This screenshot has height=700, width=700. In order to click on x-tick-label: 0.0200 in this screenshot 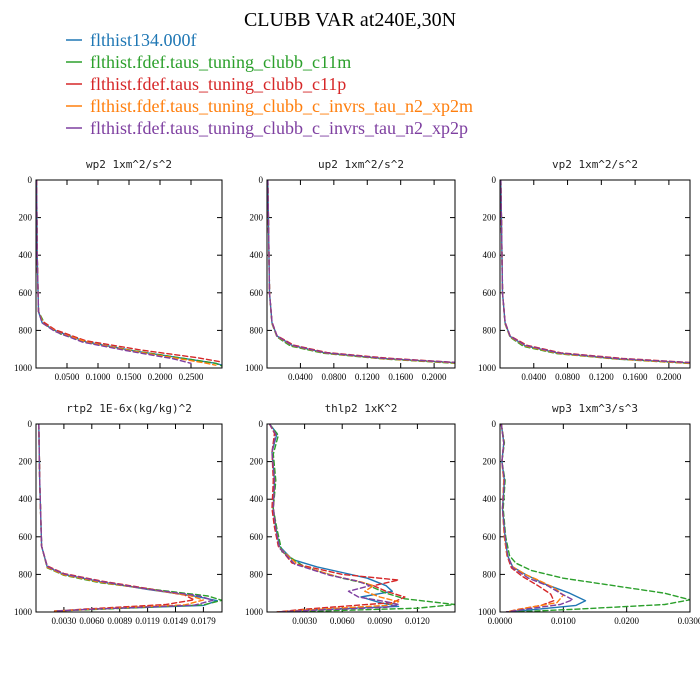, I will do `click(626, 621)`.